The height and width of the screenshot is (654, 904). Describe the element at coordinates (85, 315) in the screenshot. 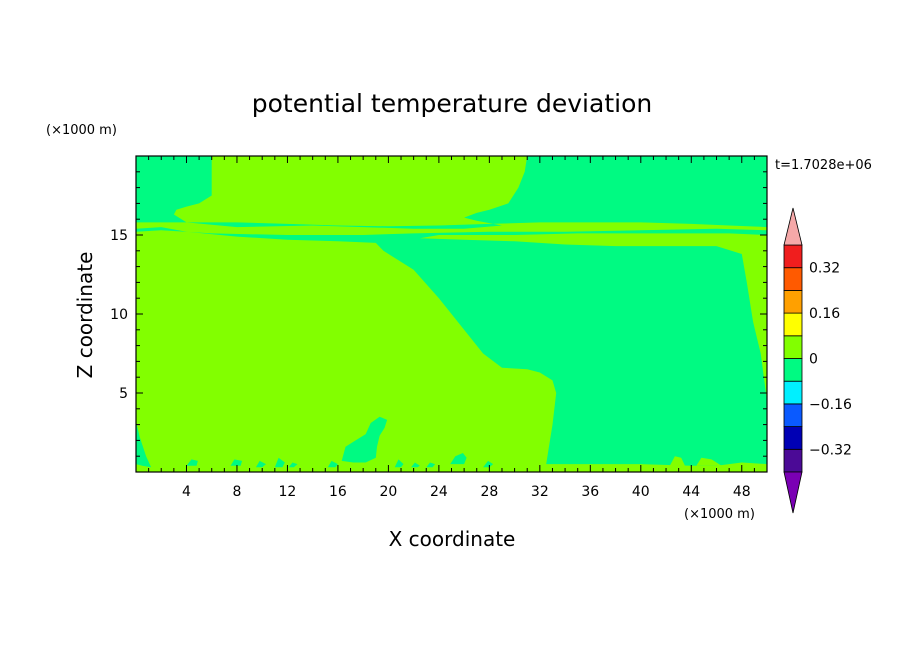

I see `y-axis-label: Z coordinate` at that location.